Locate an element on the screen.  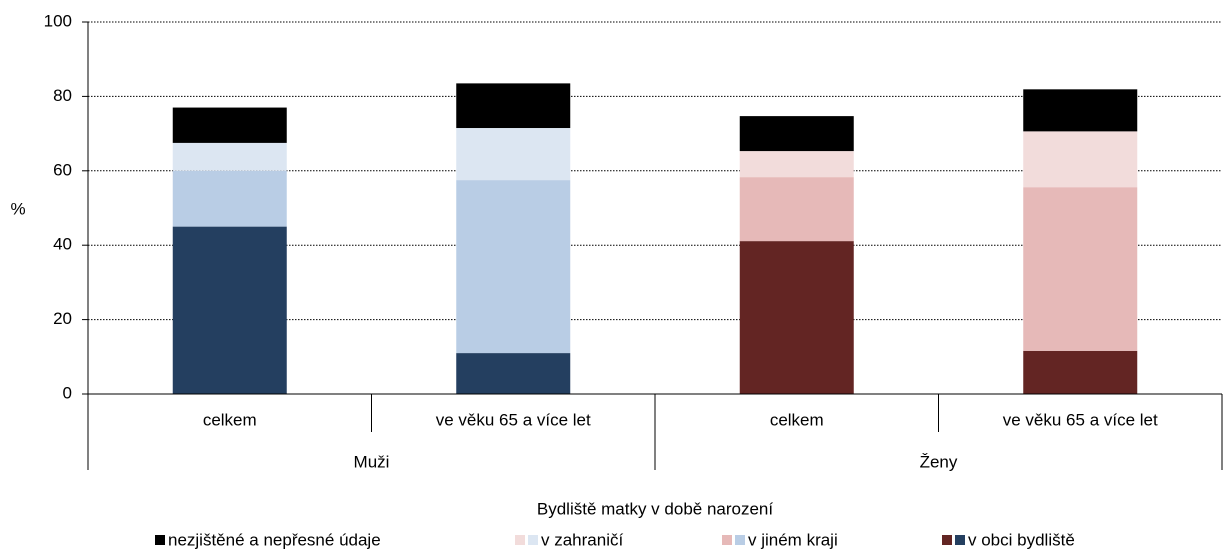
y-tick-label: 60 is located at coordinates (62, 169).